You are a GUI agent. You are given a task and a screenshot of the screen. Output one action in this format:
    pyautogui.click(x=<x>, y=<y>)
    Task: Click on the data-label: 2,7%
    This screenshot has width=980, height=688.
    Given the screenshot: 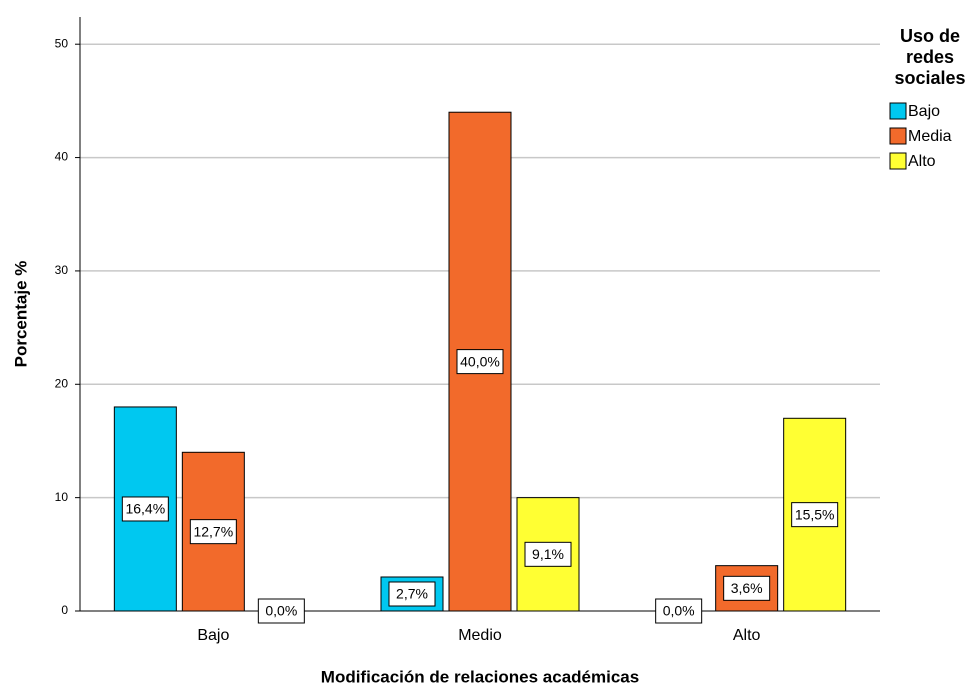 What is the action you would take?
    pyautogui.click(x=412, y=594)
    